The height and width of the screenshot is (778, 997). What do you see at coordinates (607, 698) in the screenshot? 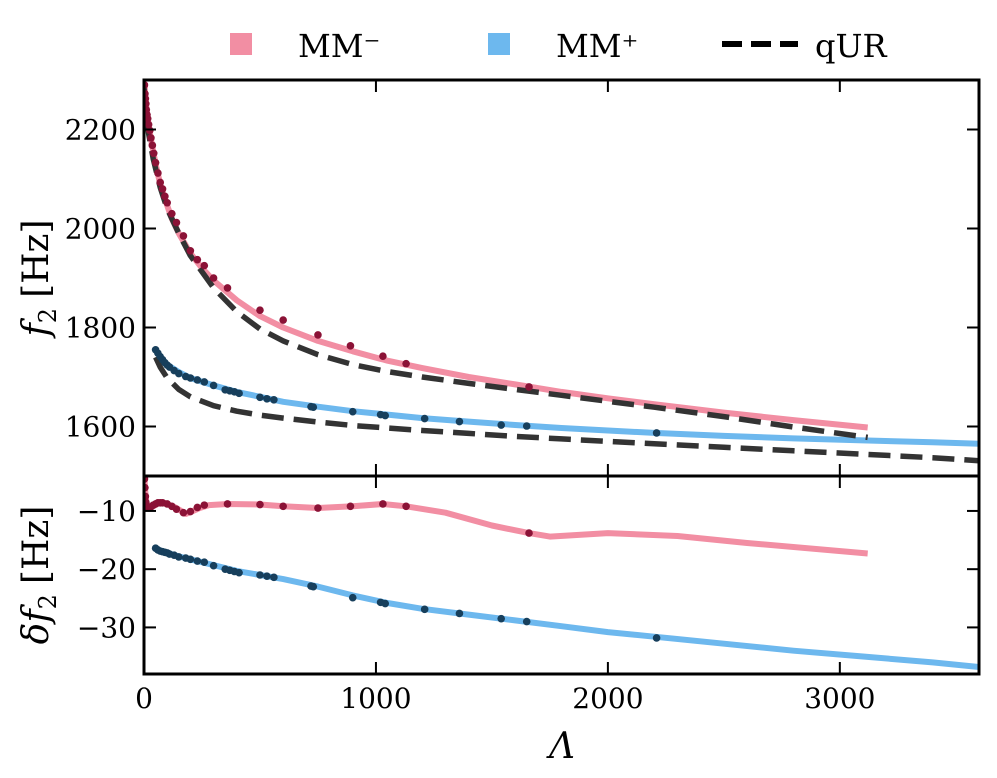
I see `bottom-xtick-label: 2000` at bounding box center [607, 698].